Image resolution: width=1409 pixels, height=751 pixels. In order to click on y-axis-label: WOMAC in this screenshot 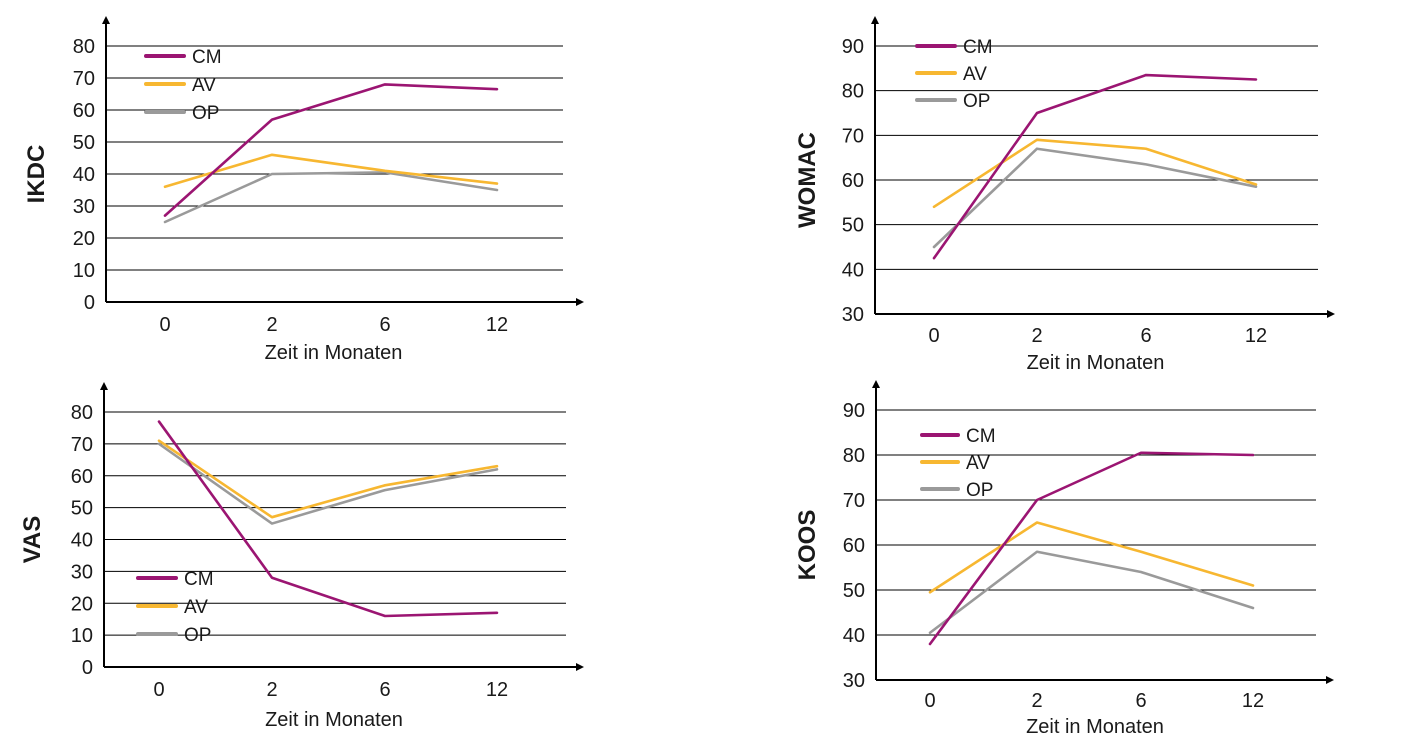, I will do `click(807, 180)`.